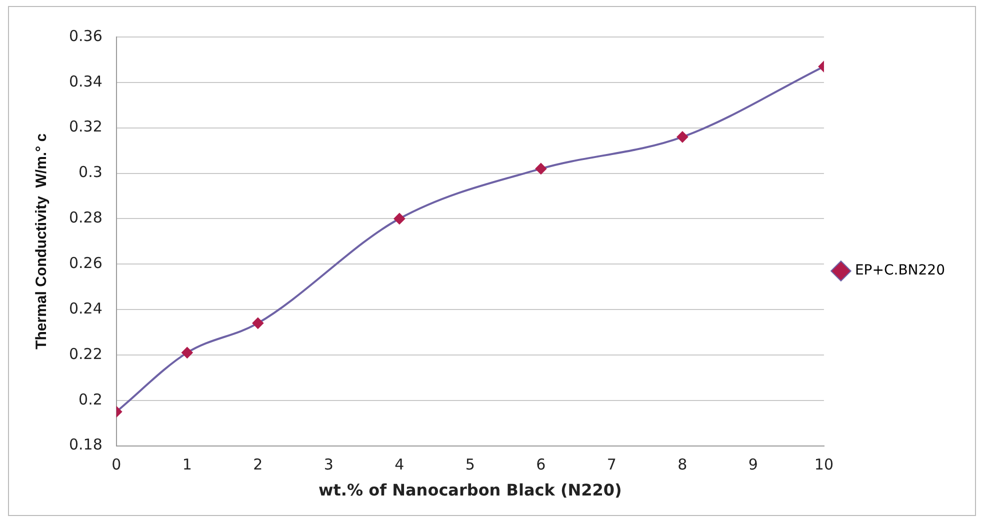 Image resolution: width=984 pixels, height=524 pixels. Describe the element at coordinates (329, 465) in the screenshot. I see `x-tick-label: 3` at that location.